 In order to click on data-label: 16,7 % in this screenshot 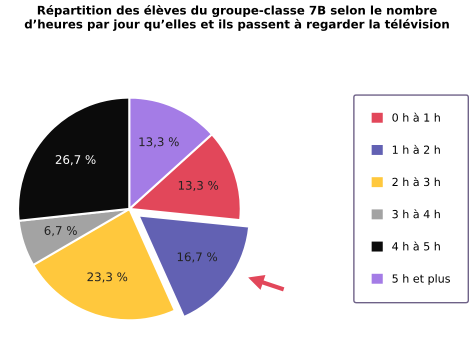, I will do `click(198, 257)`.